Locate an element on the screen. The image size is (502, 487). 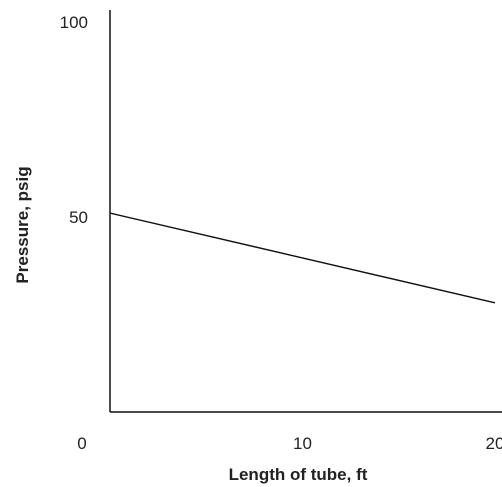
series-layer is located at coordinates (302, 258).